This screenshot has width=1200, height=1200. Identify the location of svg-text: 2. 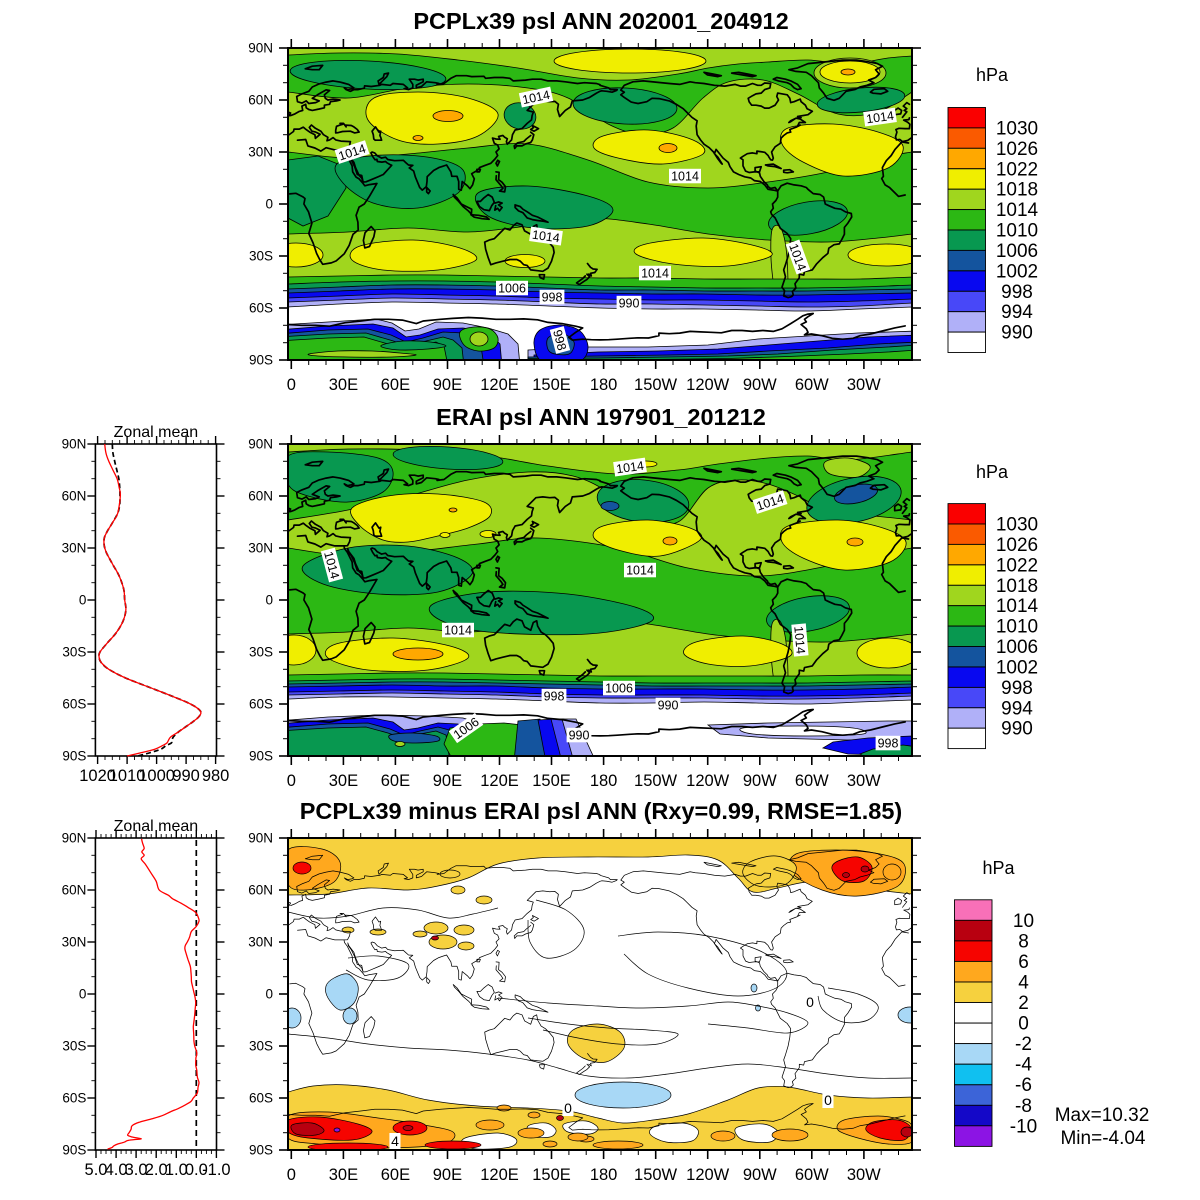
(1023, 1003).